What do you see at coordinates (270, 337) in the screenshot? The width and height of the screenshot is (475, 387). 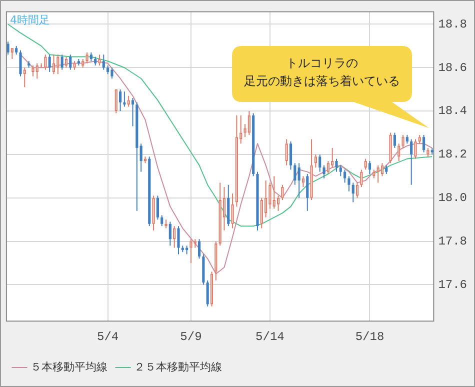 I see `x-tick-label: 5/14` at bounding box center [270, 337].